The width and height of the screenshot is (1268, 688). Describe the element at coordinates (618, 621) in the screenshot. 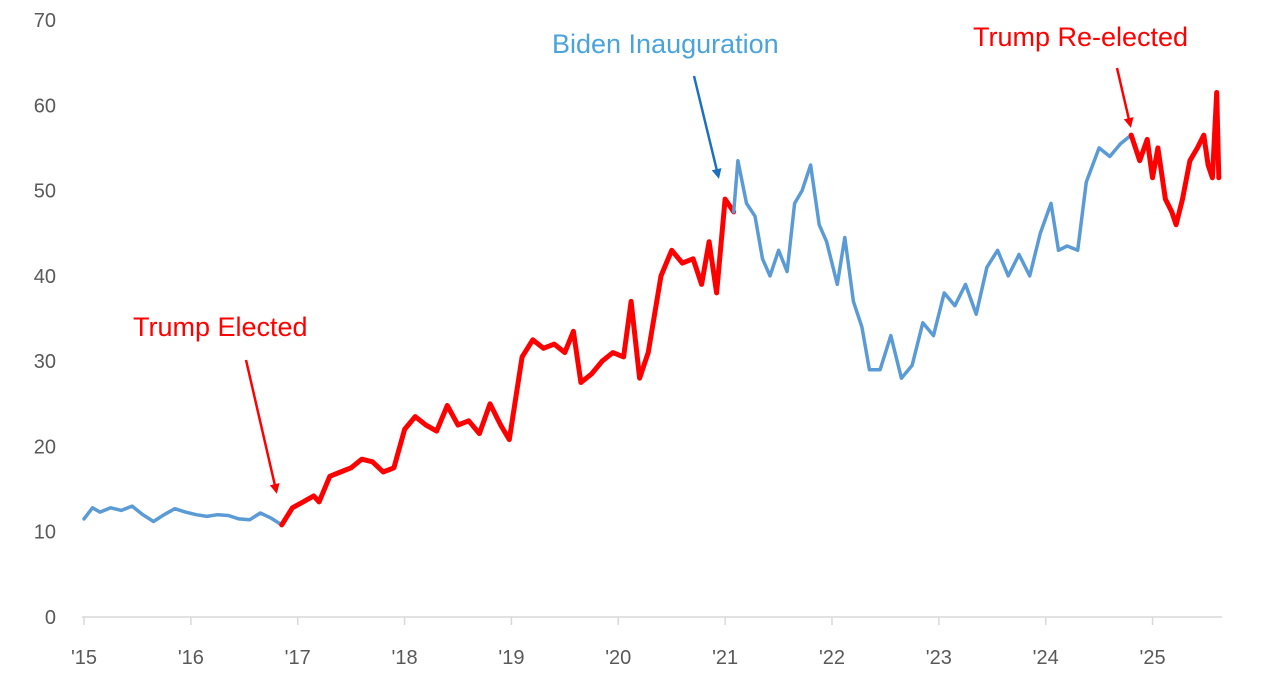

I see `x-axis-tick-marks` at that location.